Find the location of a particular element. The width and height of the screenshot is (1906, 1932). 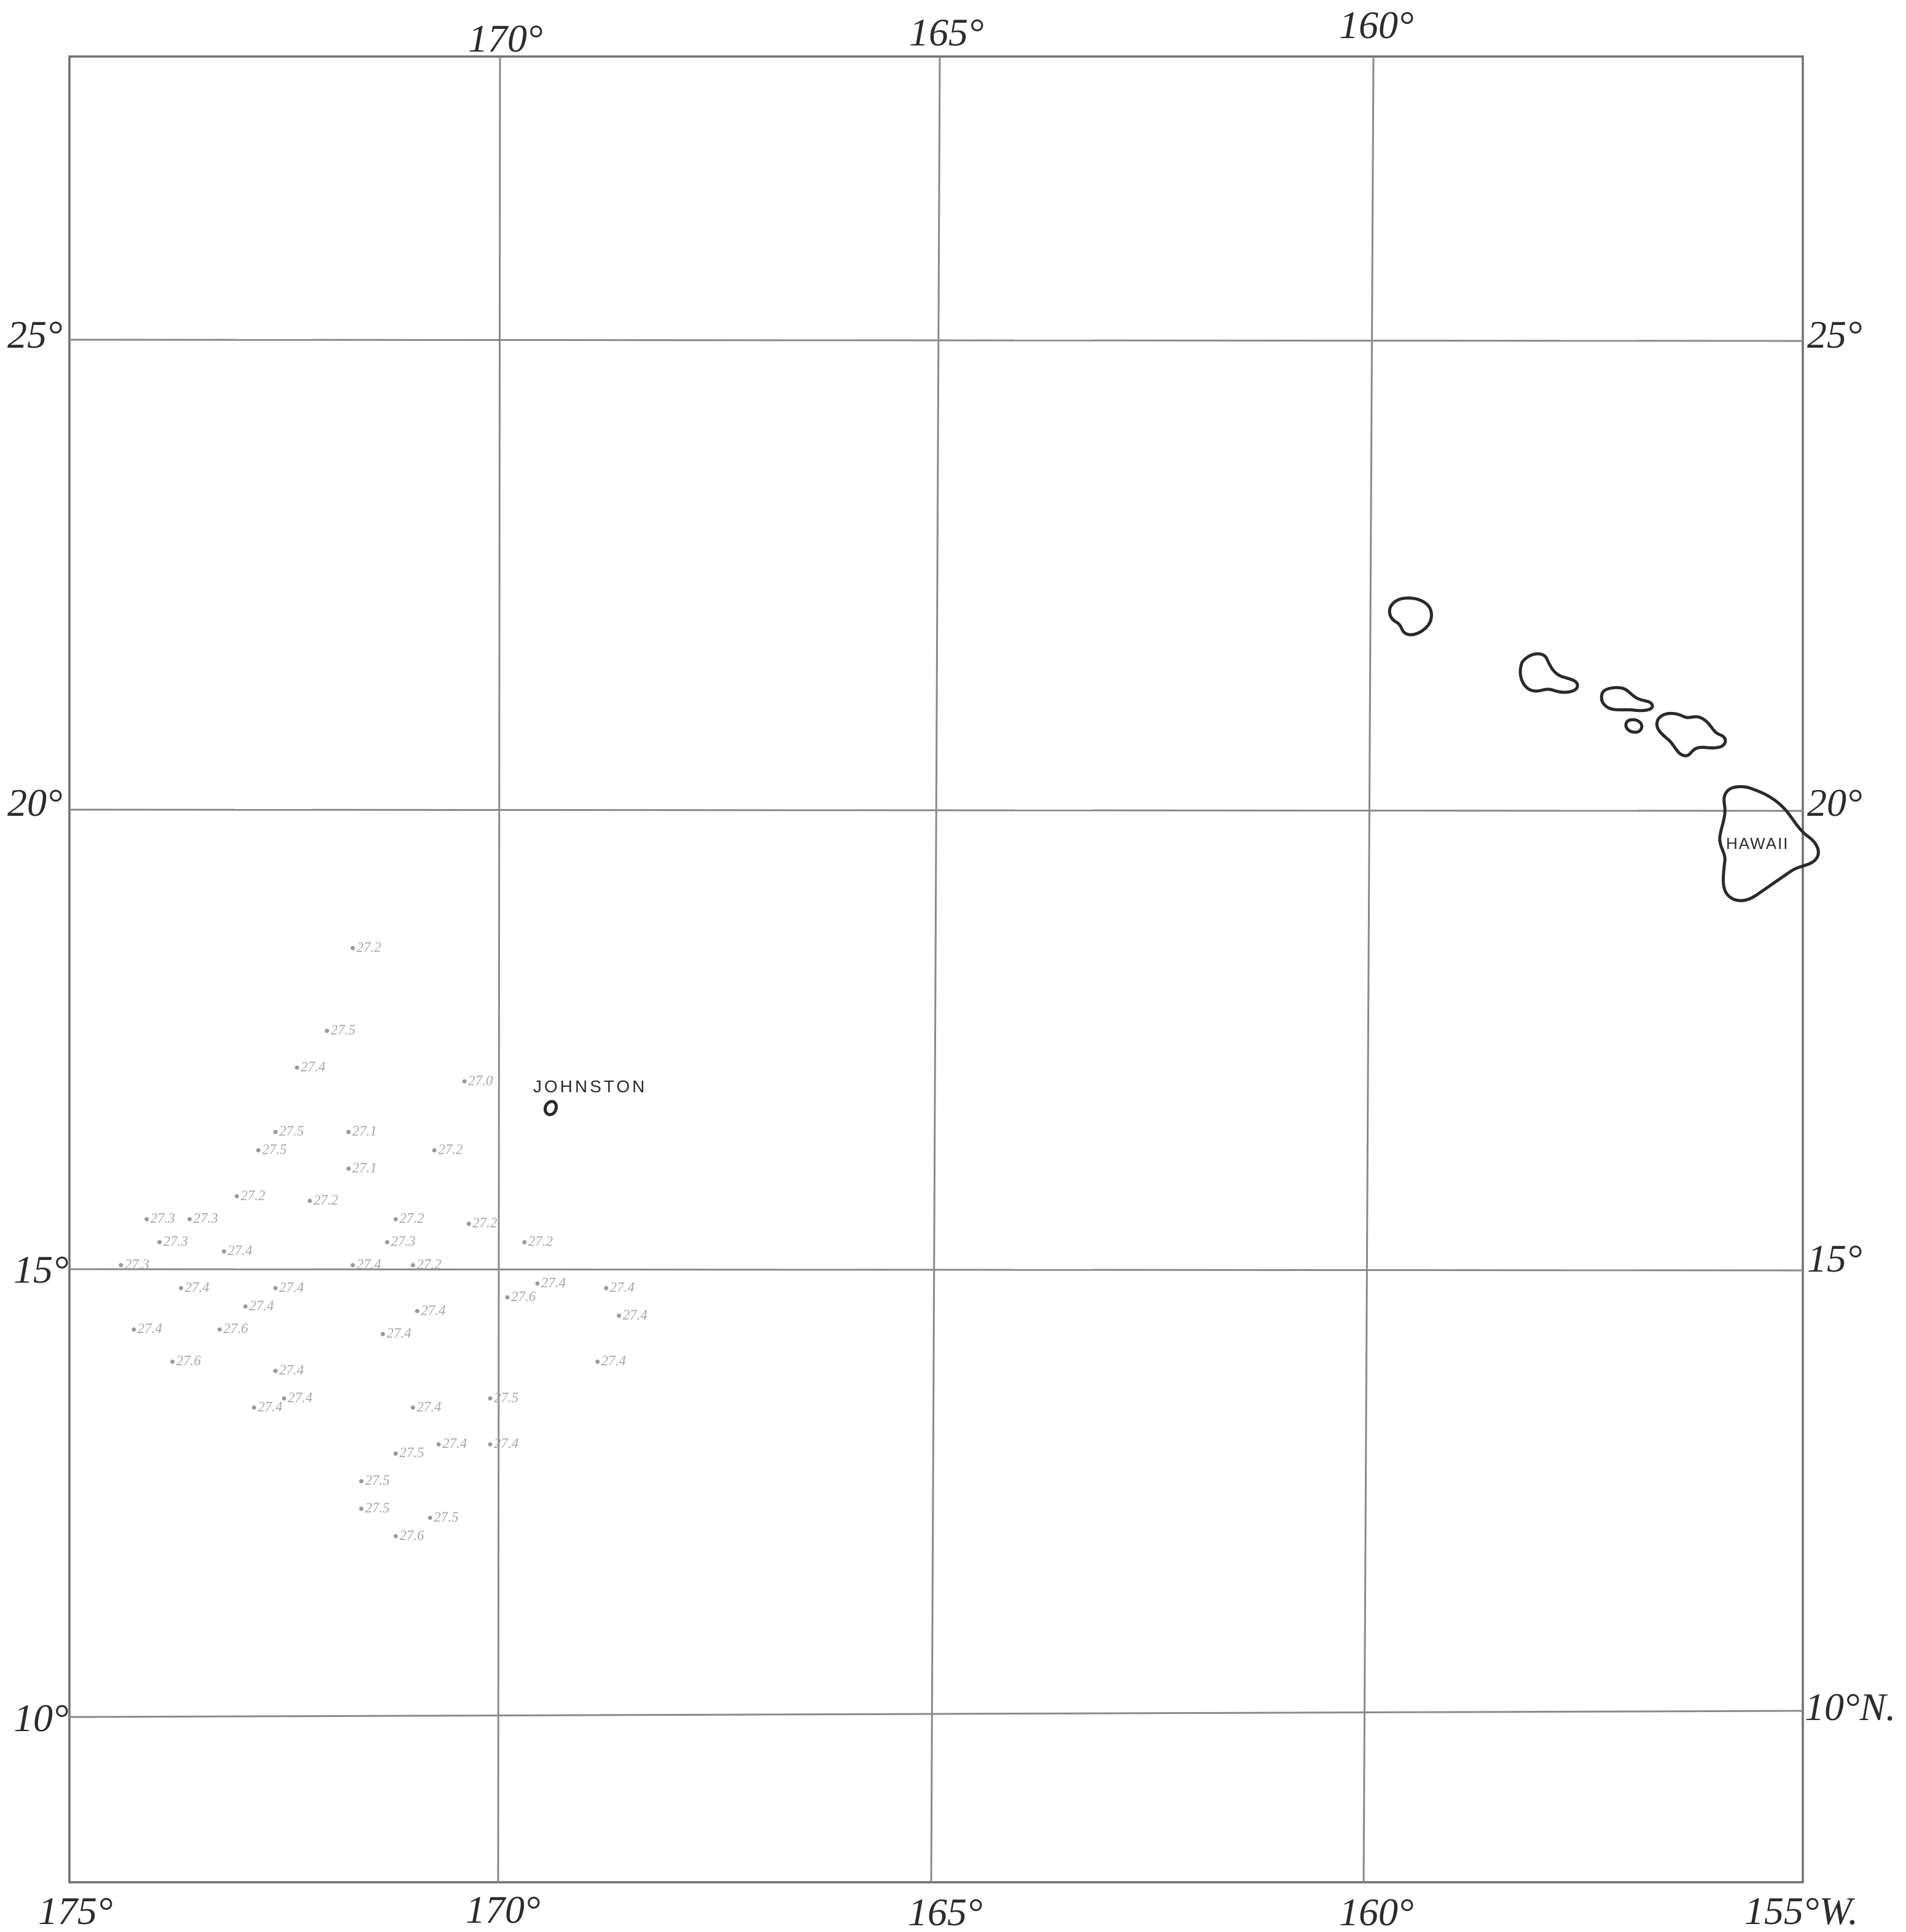

left-lat-label-20: 20° is located at coordinates (35, 802).